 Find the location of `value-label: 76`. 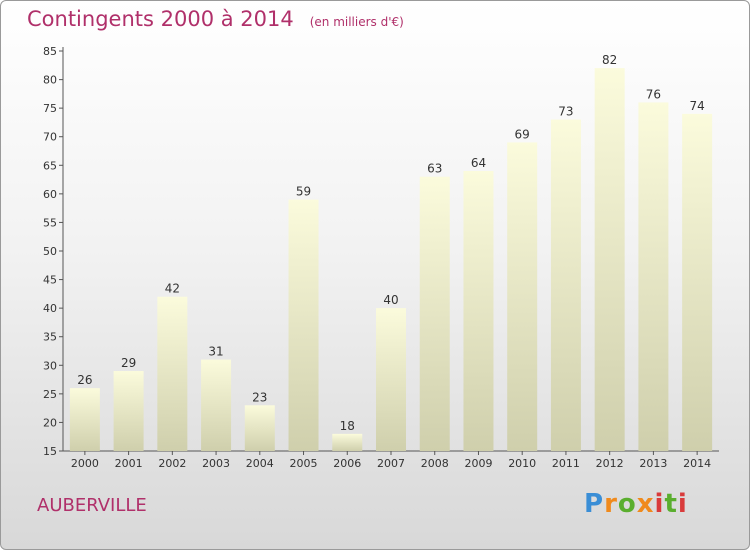

value-label: 76 is located at coordinates (653, 94).